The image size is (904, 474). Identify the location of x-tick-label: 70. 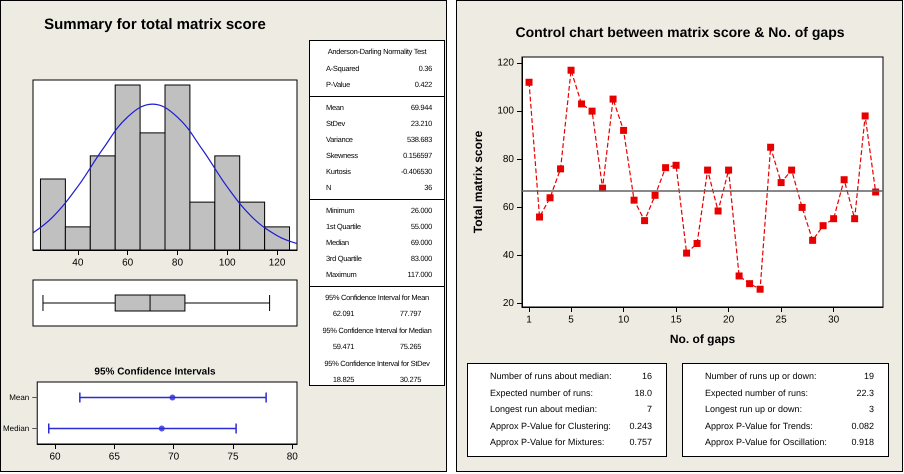
(174, 457).